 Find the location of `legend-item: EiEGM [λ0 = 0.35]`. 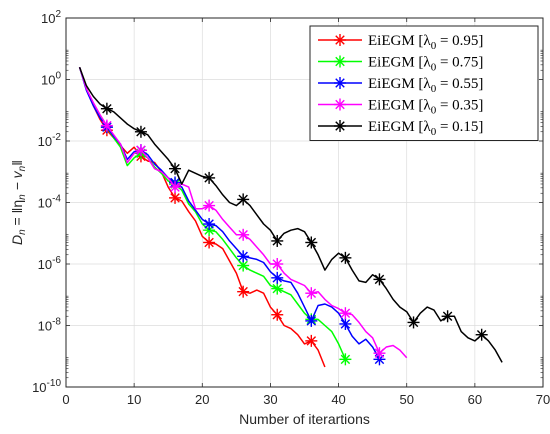

legend-item: EiEGM [λ0 = 0.35] is located at coordinates (400, 107).